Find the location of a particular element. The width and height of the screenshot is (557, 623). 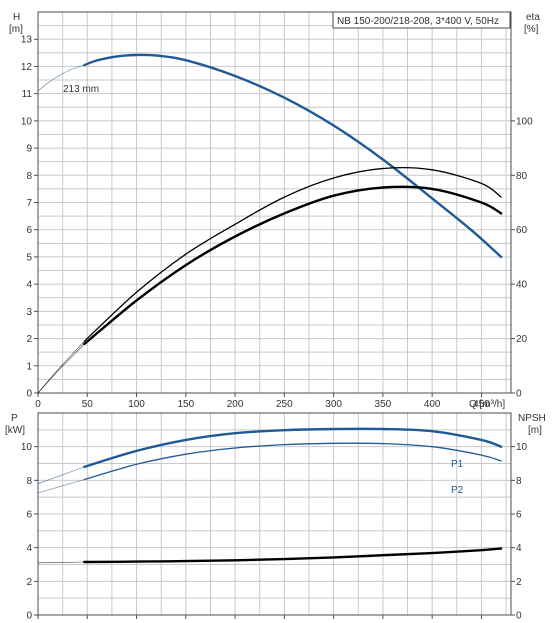

top-left-tick-label: 4 is located at coordinates (29, 285).